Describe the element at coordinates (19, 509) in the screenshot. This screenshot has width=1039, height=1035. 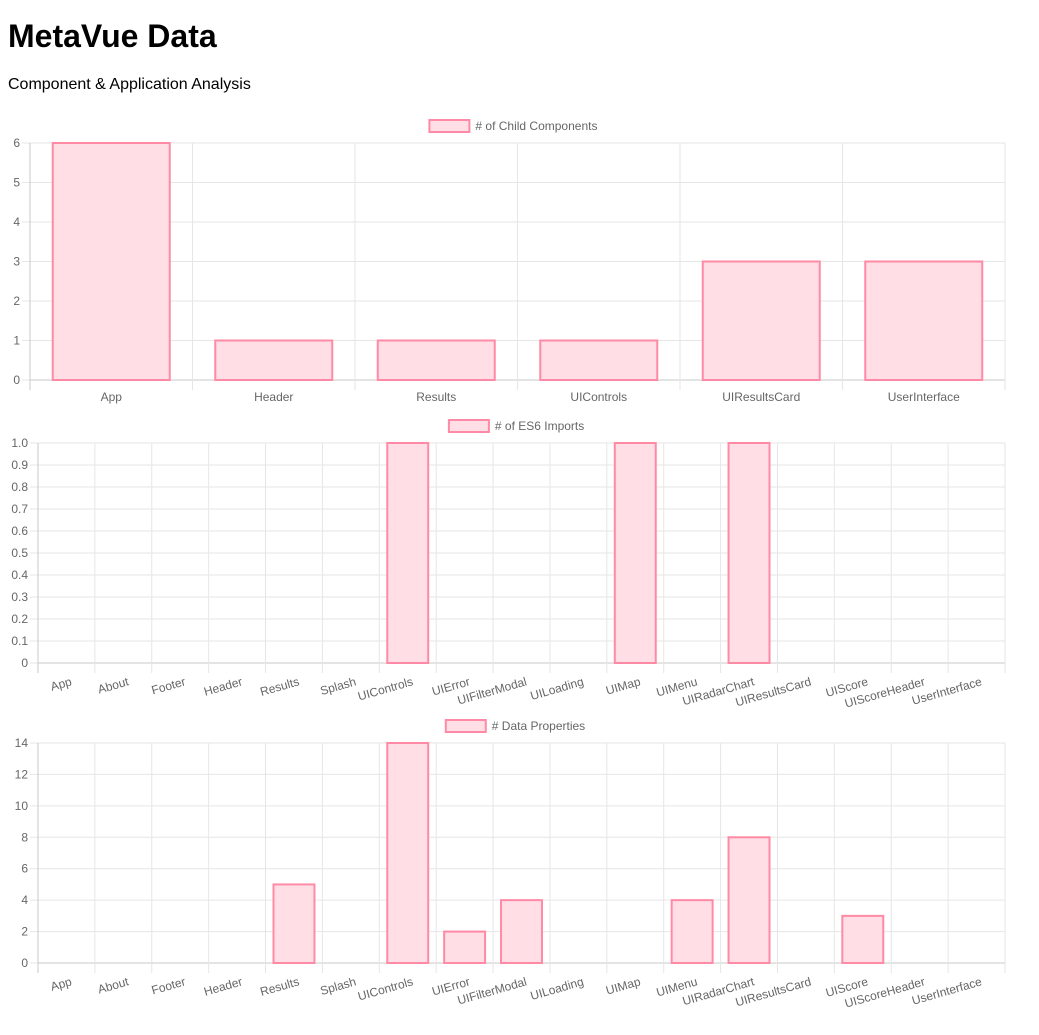
I see `y-tick-label: 0.7` at that location.